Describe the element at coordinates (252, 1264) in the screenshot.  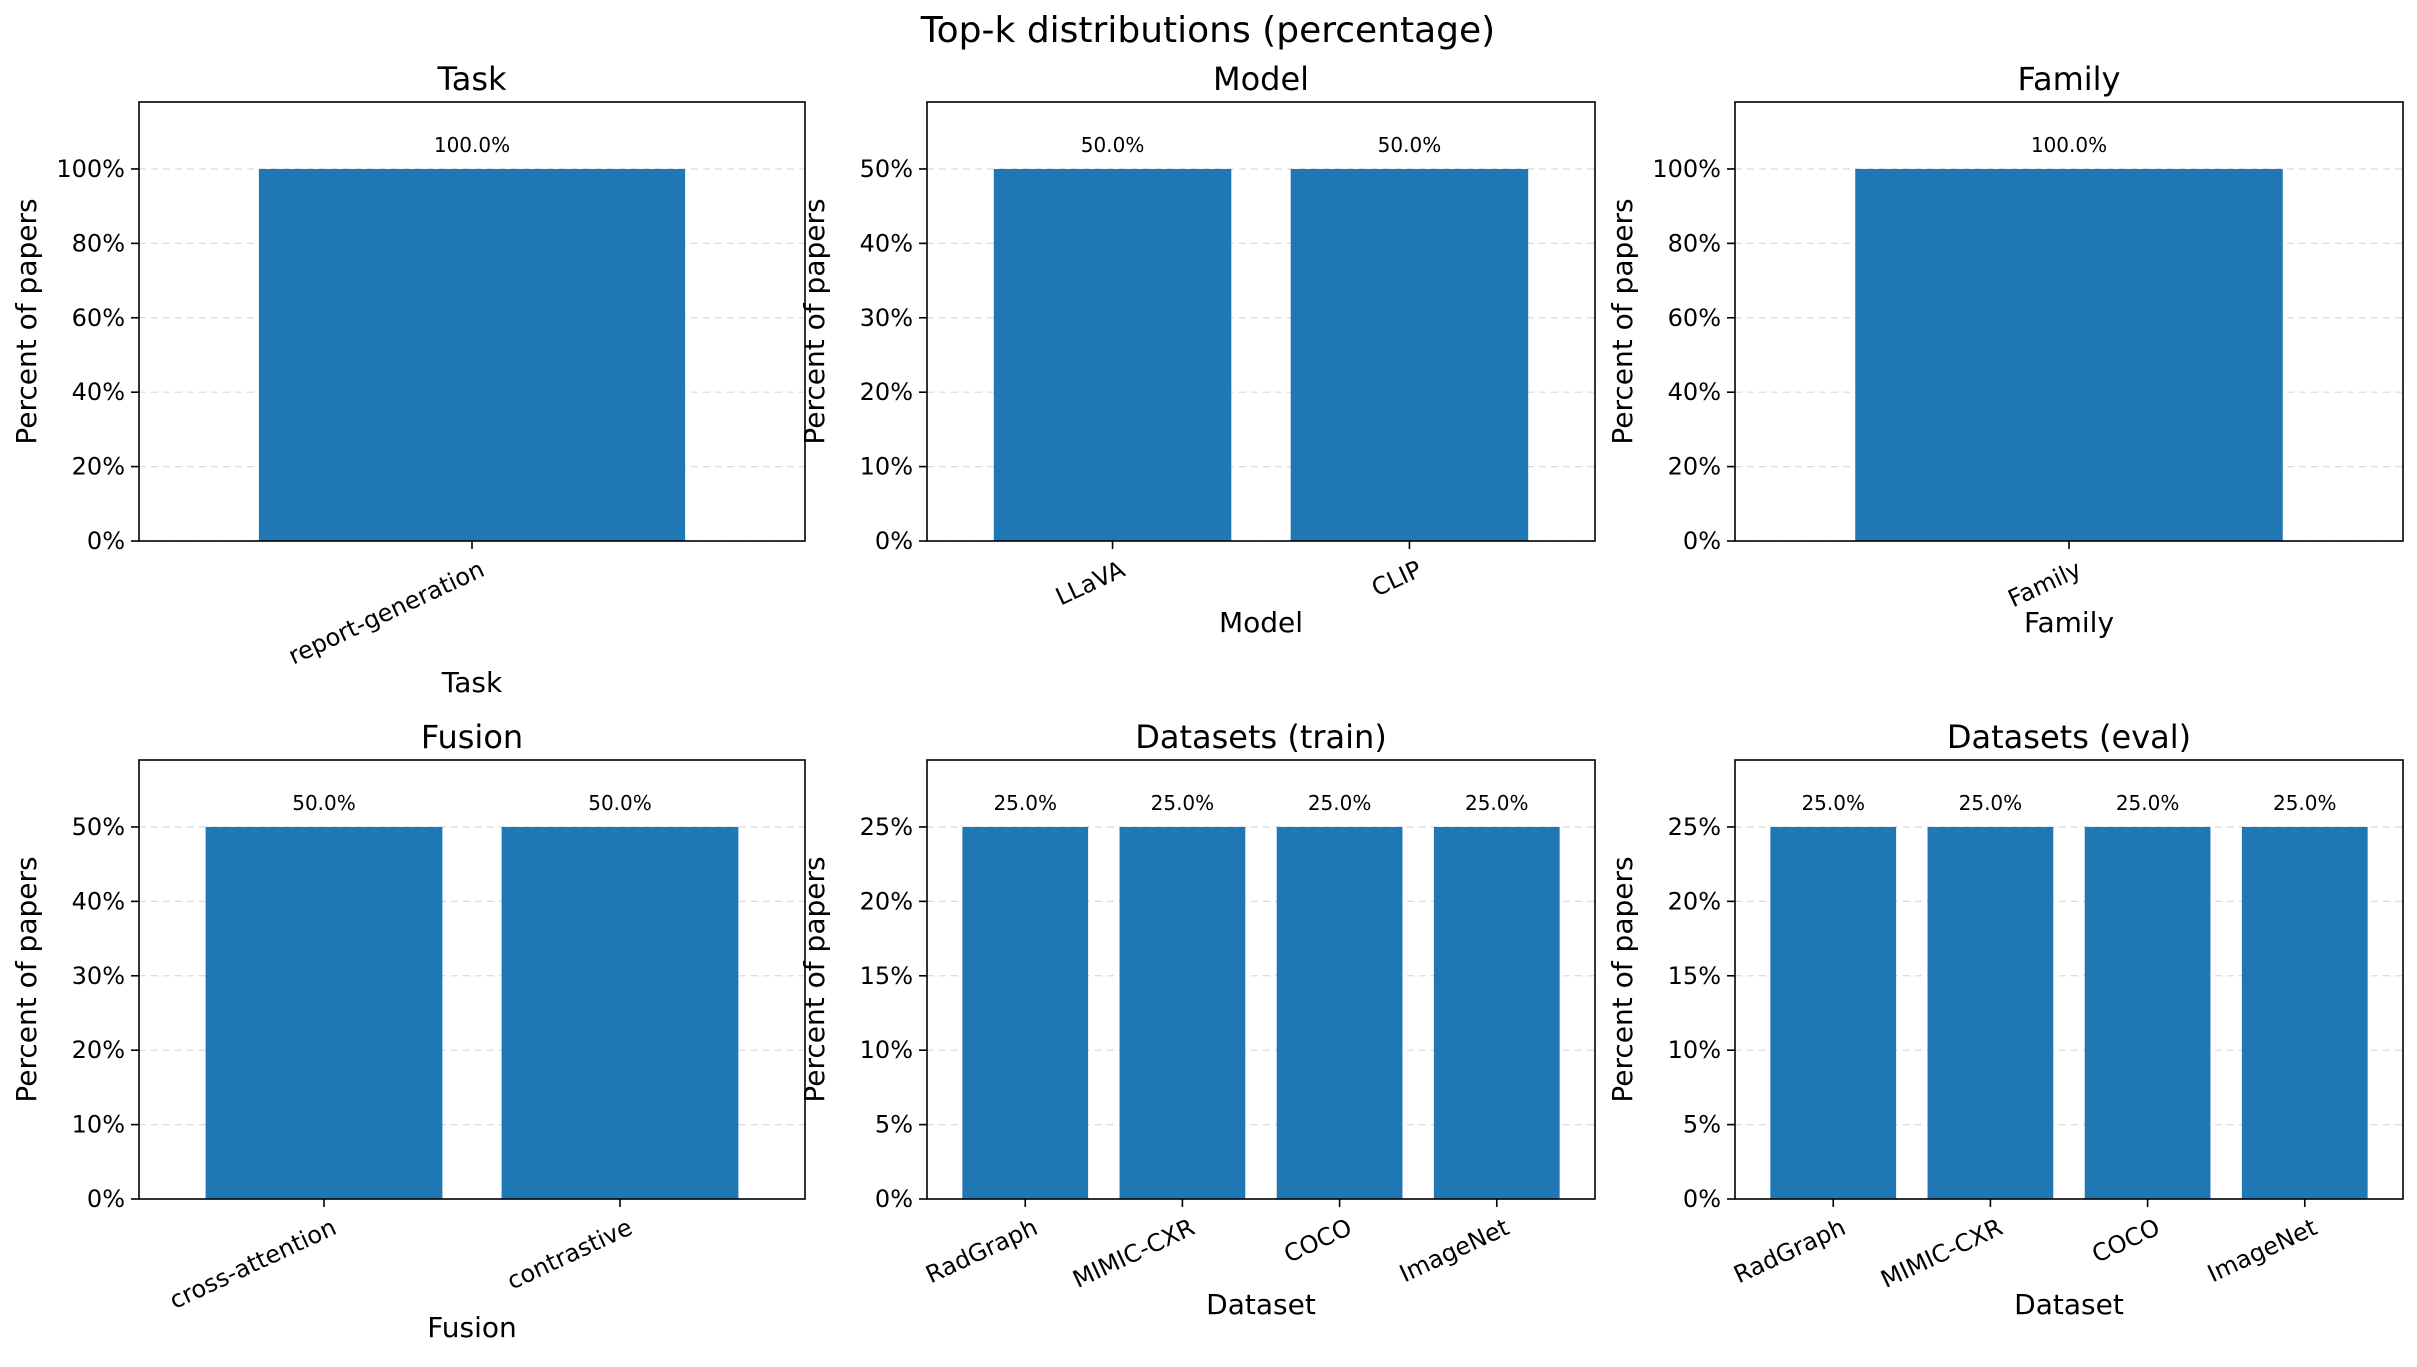
I see `x-tick-label: cross-attention` at that location.